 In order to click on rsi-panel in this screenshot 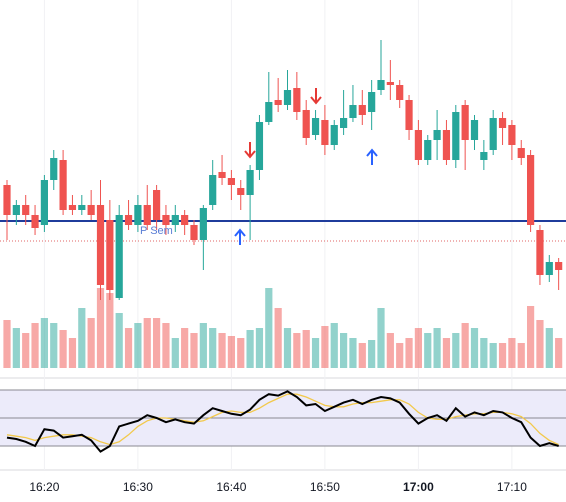, I will do `click(283, 421)`.